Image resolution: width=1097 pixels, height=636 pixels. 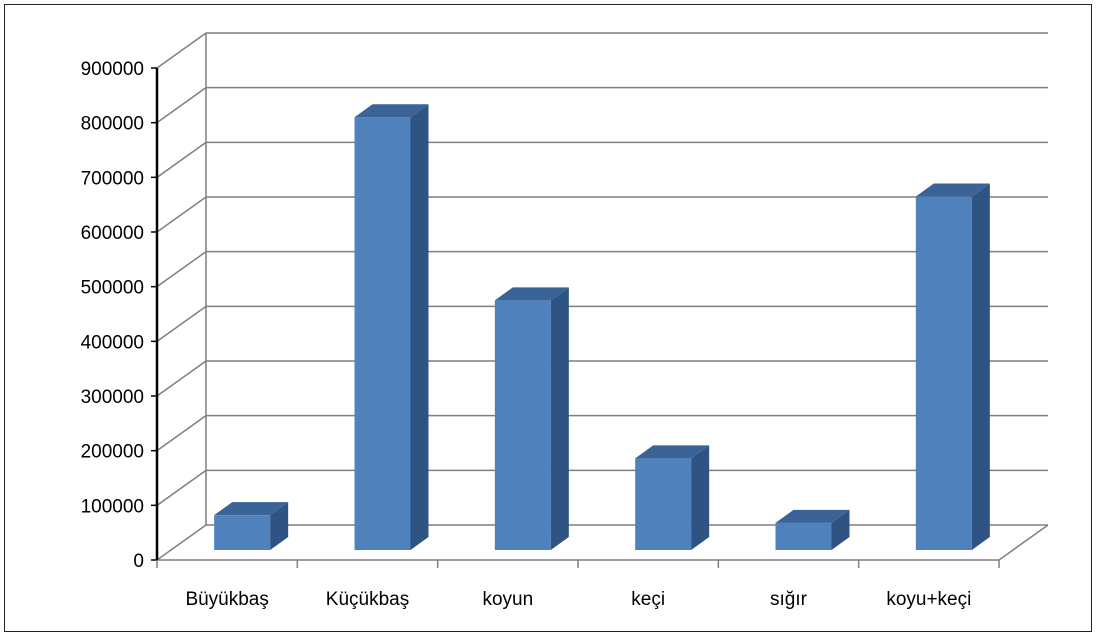 What do you see at coordinates (226, 599) in the screenshot?
I see `x-tick-label: Büyükbaş` at bounding box center [226, 599].